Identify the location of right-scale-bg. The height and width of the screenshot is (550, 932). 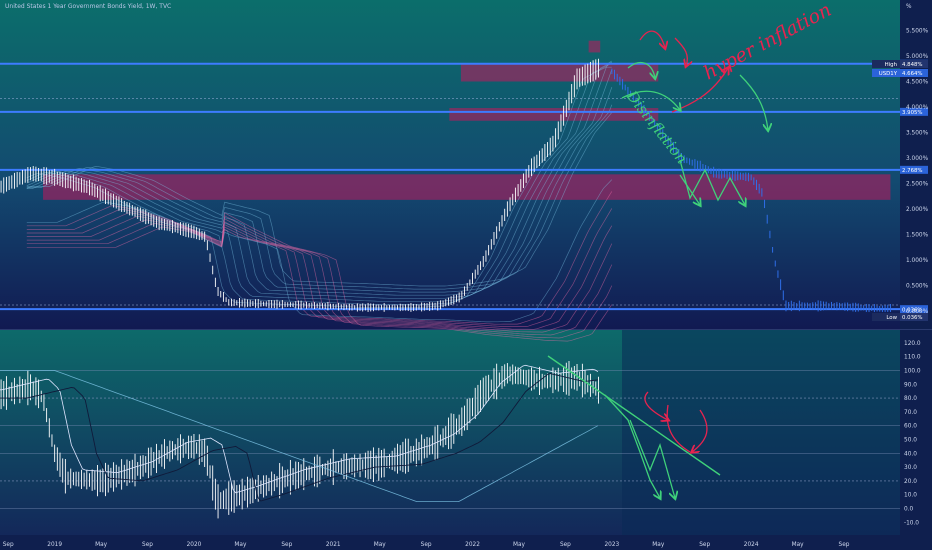
(916, 275).